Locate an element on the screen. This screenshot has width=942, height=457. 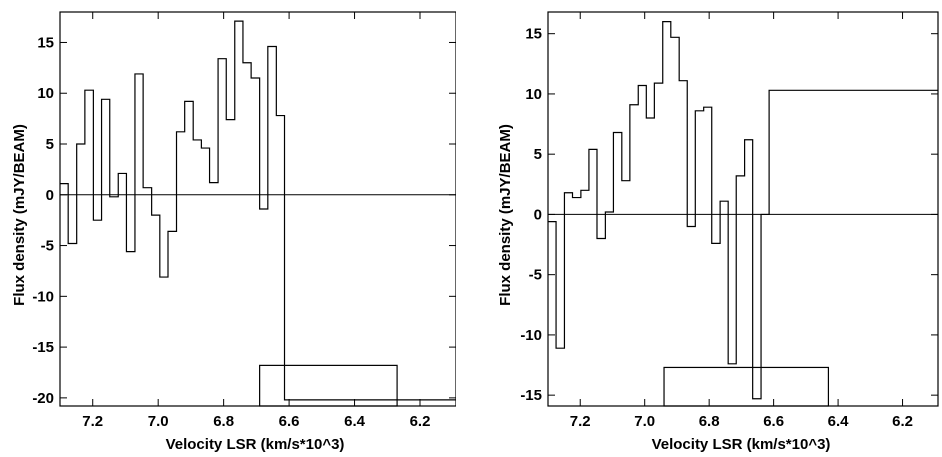
velocity-range-box is located at coordinates (746, 386).